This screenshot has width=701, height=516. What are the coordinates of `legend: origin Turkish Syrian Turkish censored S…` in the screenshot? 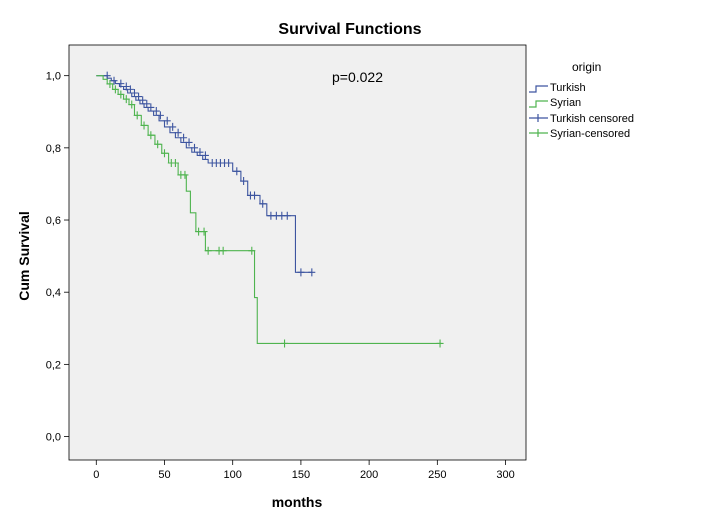 It's located at (581, 100).